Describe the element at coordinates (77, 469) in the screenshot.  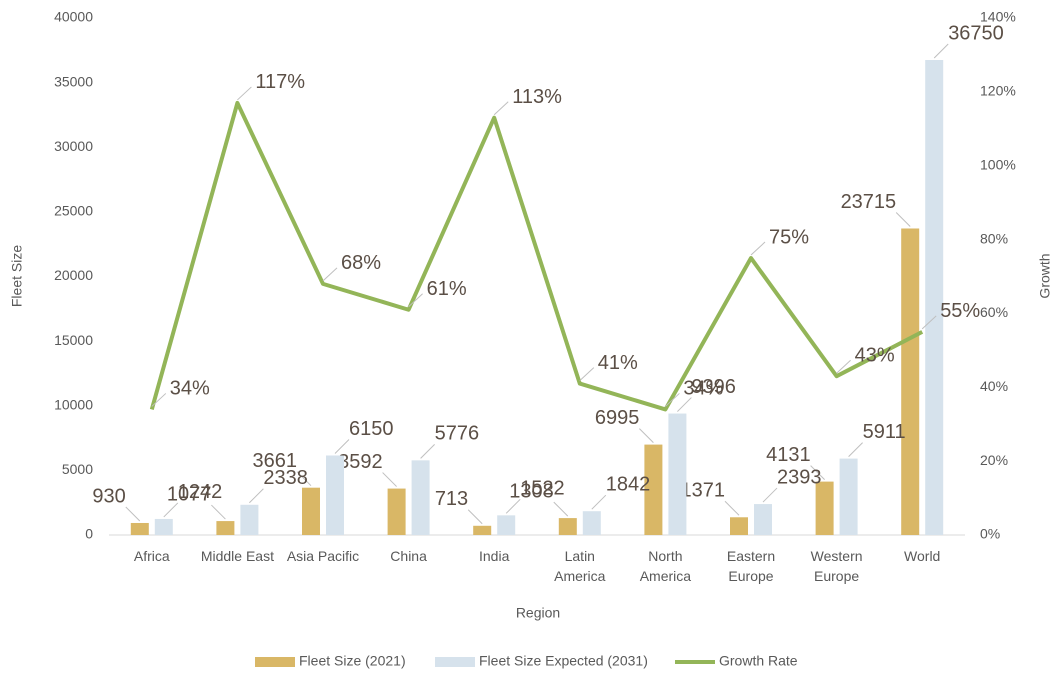
I see `y-tick-label: 5000` at that location.